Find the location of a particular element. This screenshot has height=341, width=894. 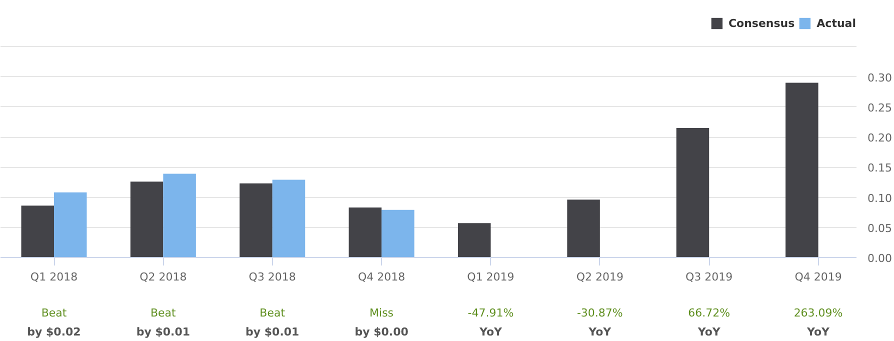

x-tick-label: Q4 2019 is located at coordinates (818, 277).